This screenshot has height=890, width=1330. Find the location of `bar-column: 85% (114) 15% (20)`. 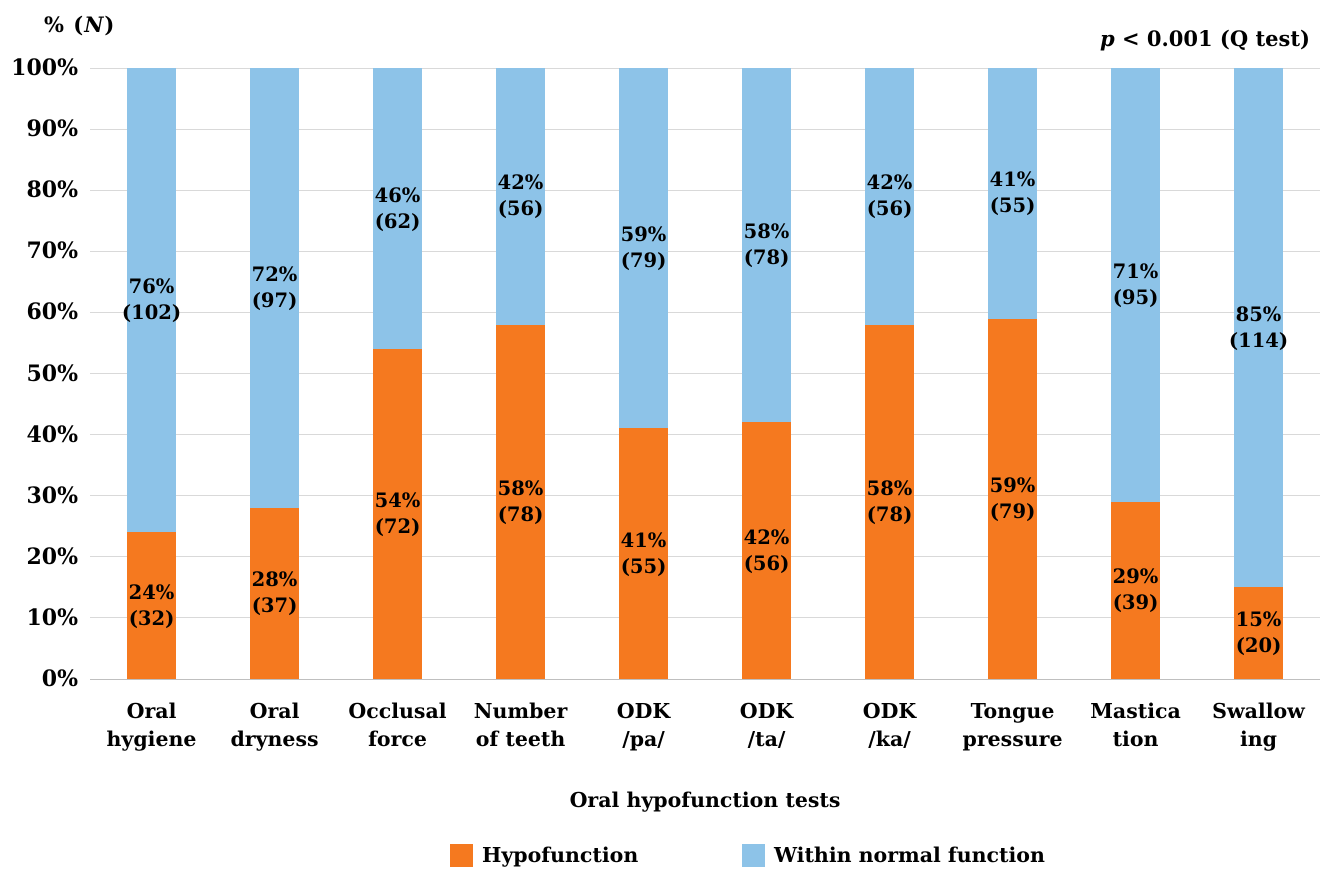

bar-column: 85% (114) 15% (20) is located at coordinates (1258, 373).